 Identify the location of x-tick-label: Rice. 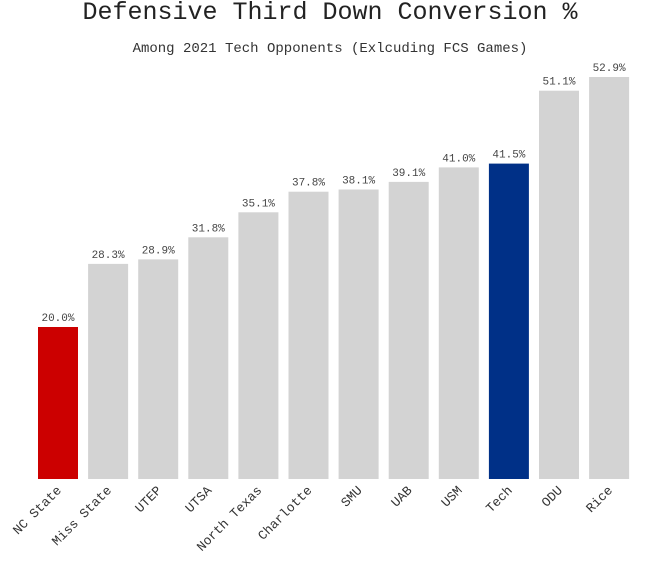
(599, 499).